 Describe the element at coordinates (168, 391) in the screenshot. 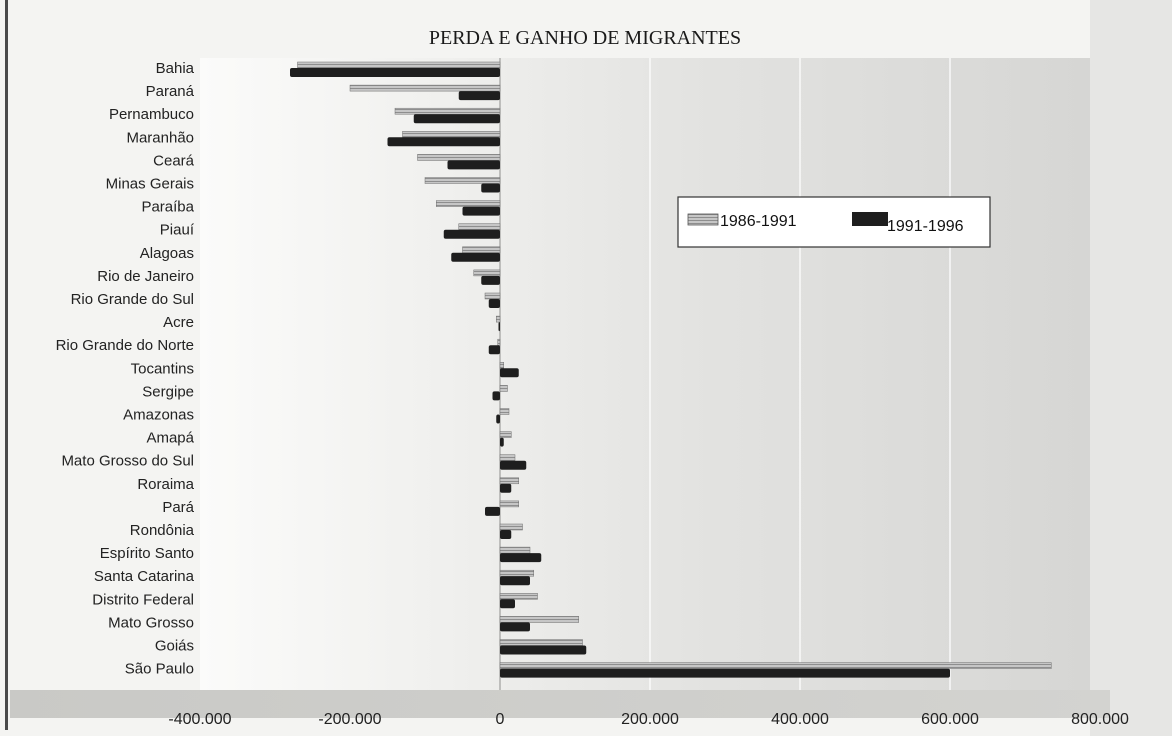

I see `category-label-sergipe: Sergipe` at that location.